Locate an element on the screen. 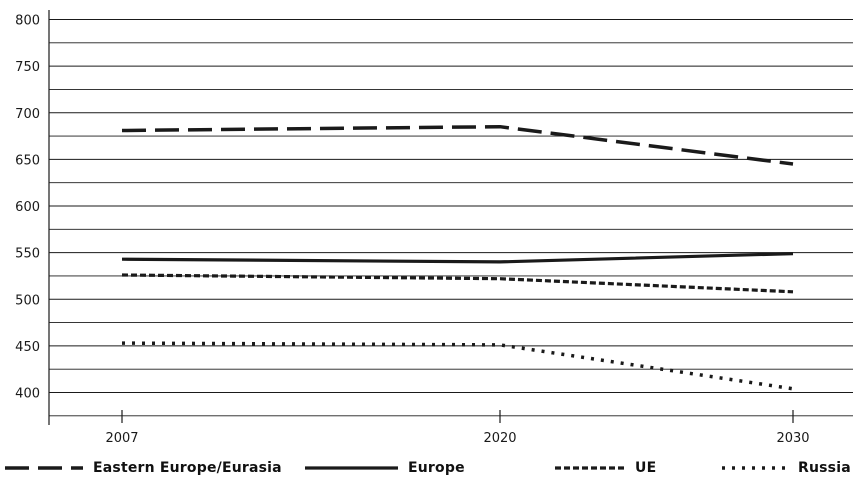 This screenshot has height=478, width=853. y-tick-label: 800 is located at coordinates (27, 21).